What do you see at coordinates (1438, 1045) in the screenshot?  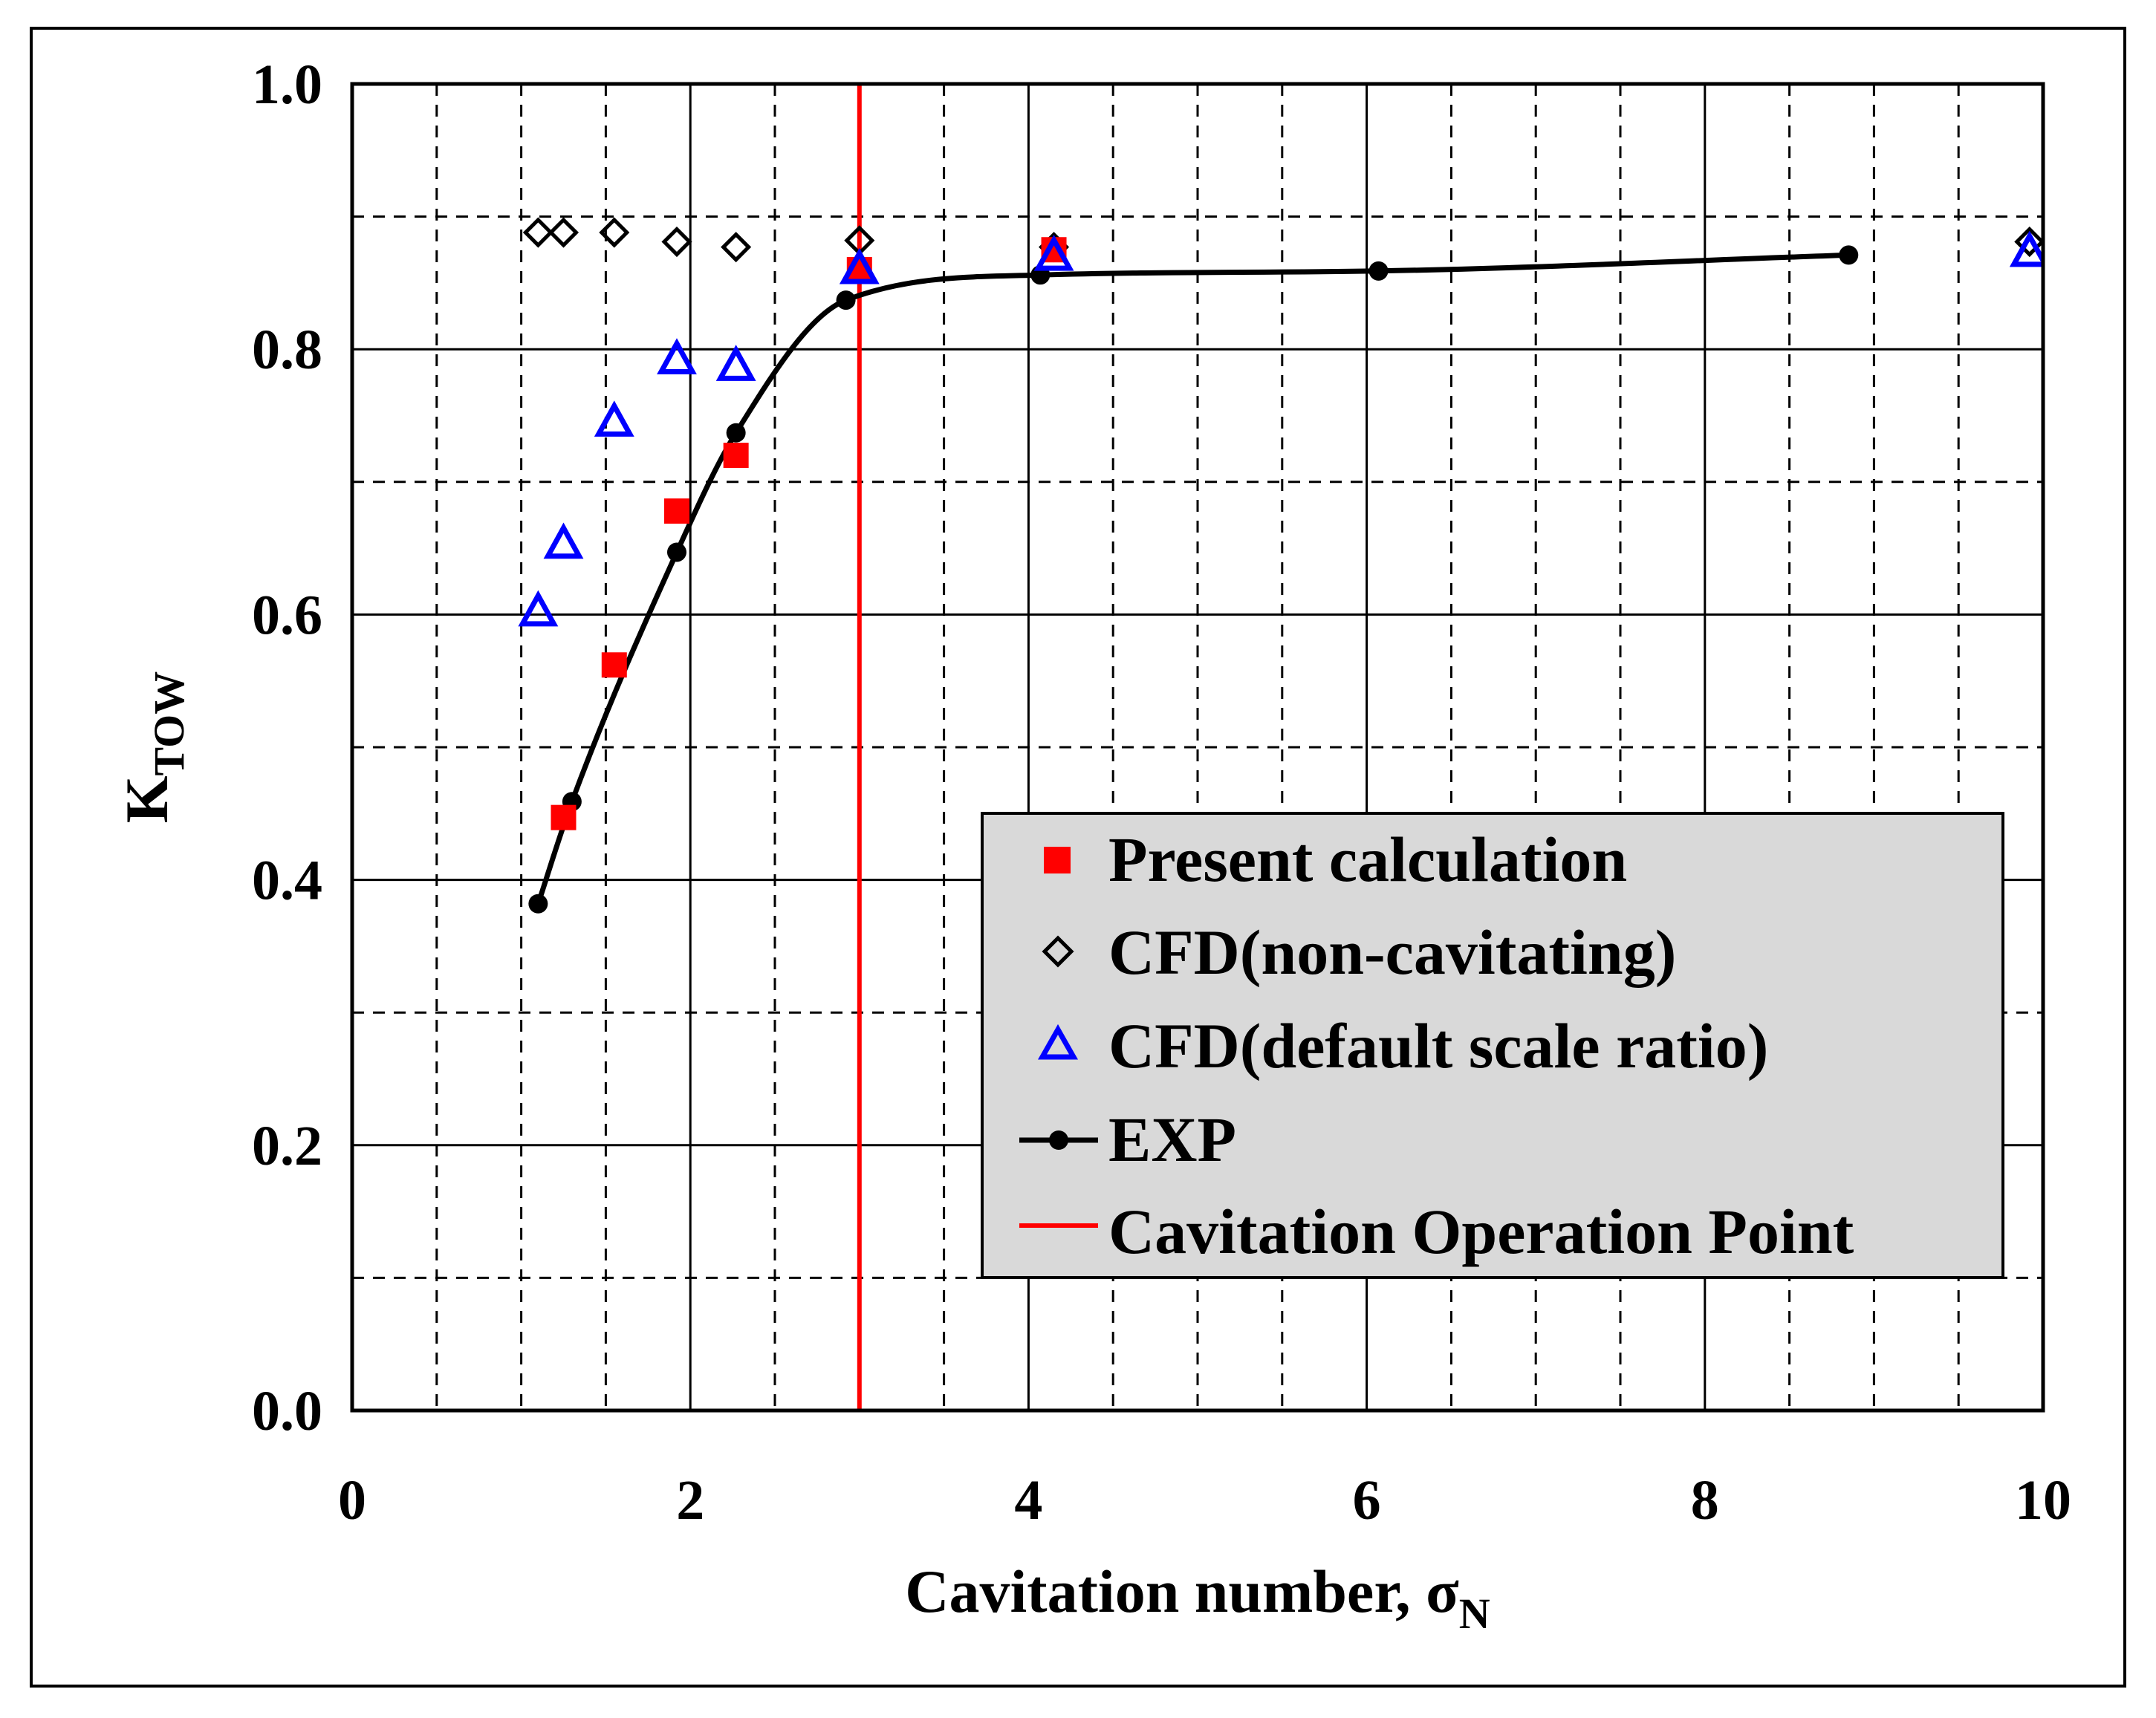 I see `legend-label-cfd-default-scale-ratio: CFD(default scale ratio)` at bounding box center [1438, 1045].